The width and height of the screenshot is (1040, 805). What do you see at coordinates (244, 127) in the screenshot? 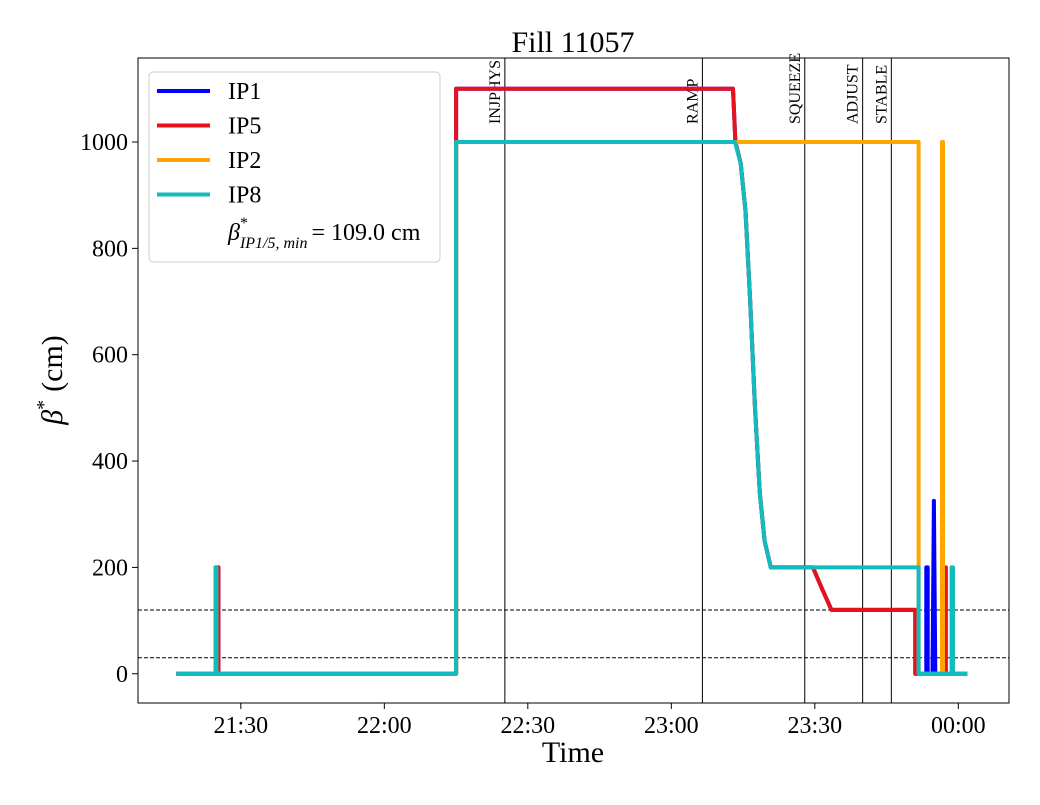
I see `legend-label: IP5` at bounding box center [244, 127].